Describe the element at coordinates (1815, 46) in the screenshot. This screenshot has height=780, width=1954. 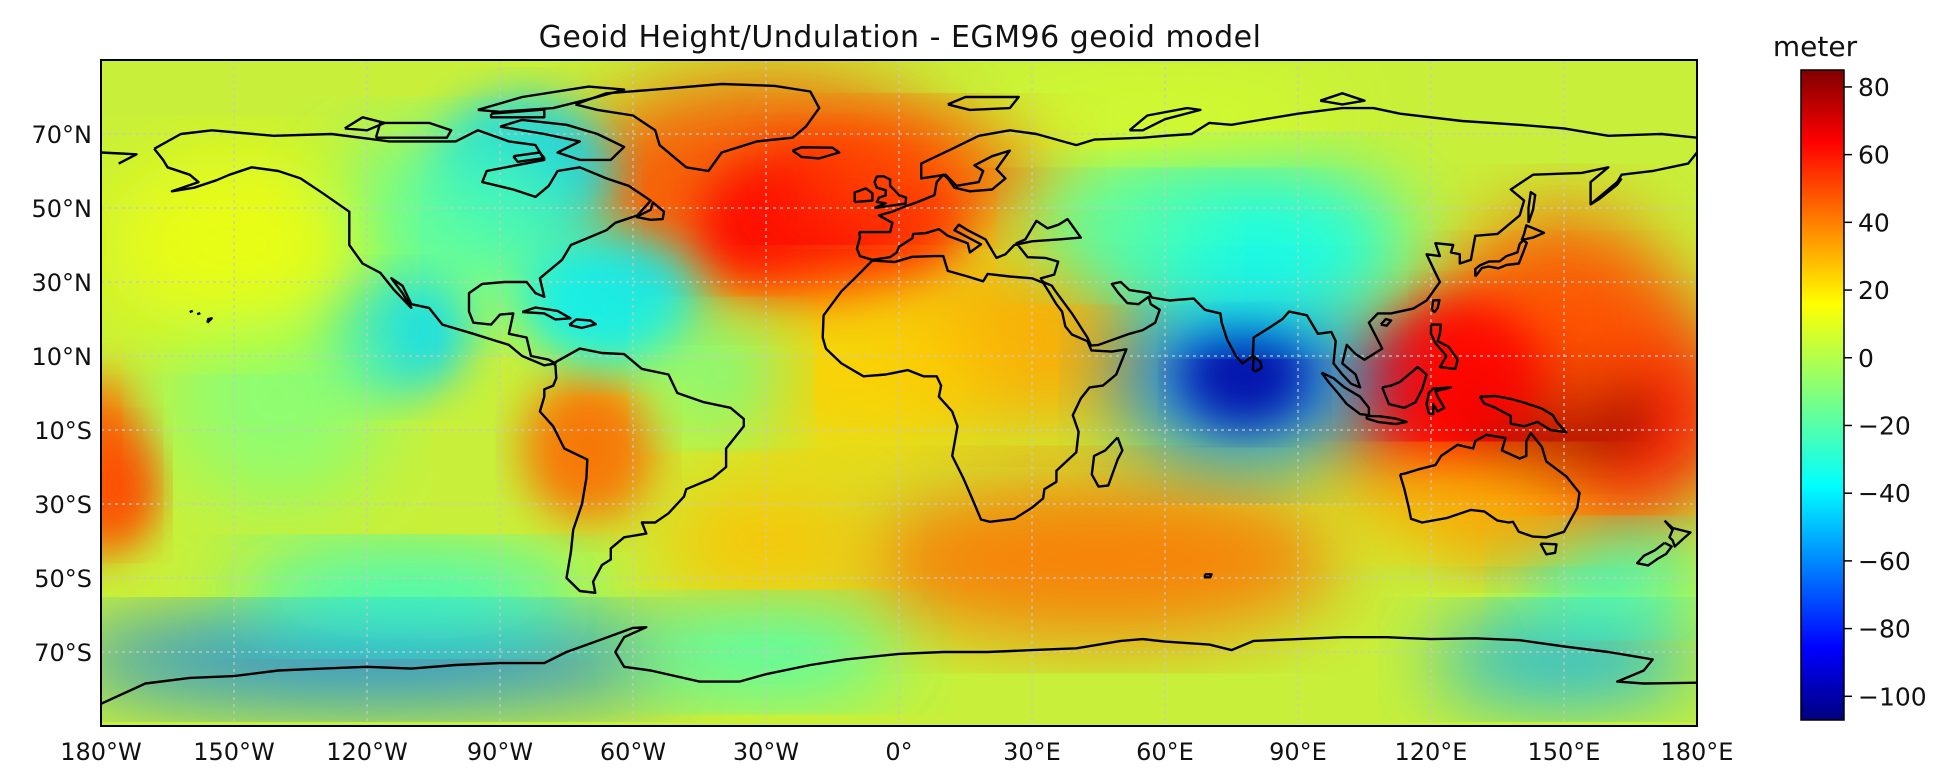
I see `colorbar-title: meter` at that location.